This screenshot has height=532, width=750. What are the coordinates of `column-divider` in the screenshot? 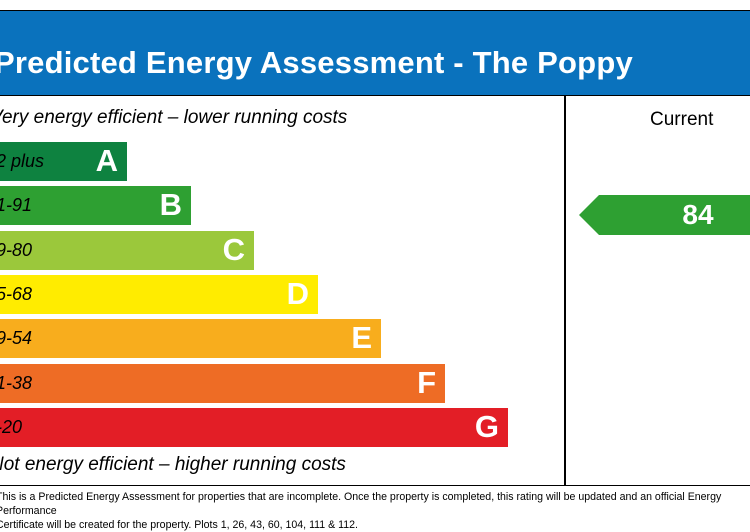 It's located at (565, 290).